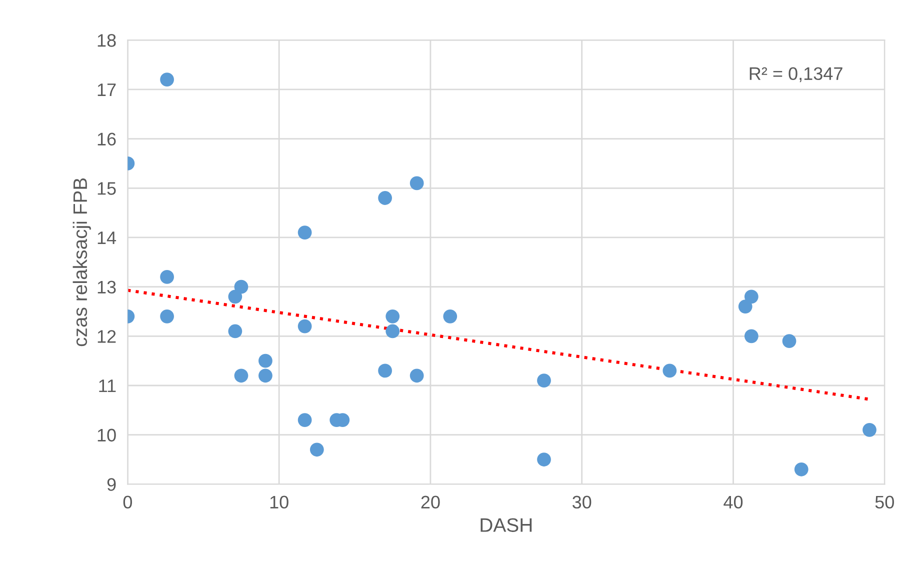 This screenshot has height=573, width=912. What do you see at coordinates (733, 502) in the screenshot?
I see `x-tick-label: 40` at bounding box center [733, 502].